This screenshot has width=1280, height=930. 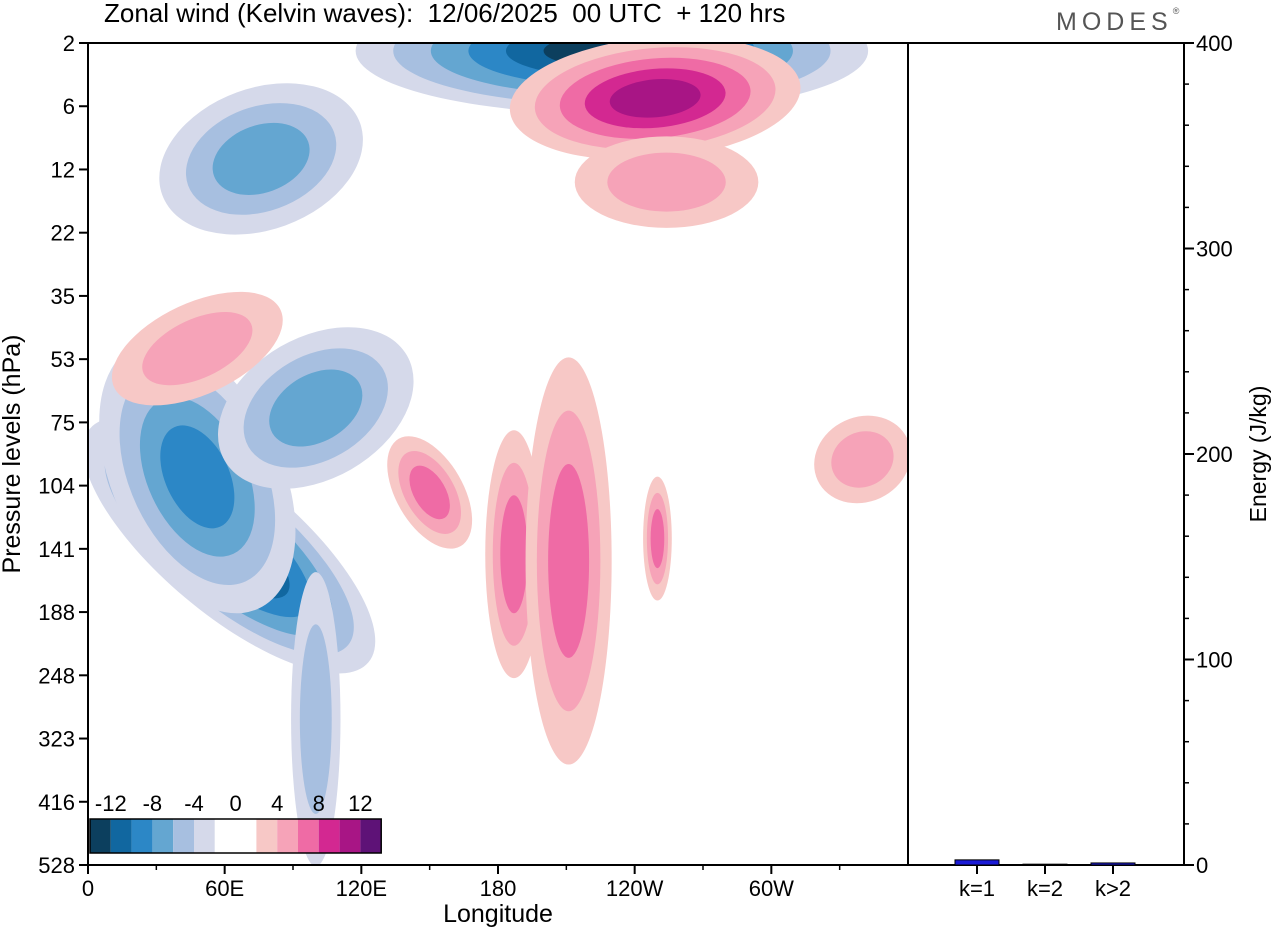 What do you see at coordinates (56, 612) in the screenshot?
I see `y-tick-label: 188` at bounding box center [56, 612].